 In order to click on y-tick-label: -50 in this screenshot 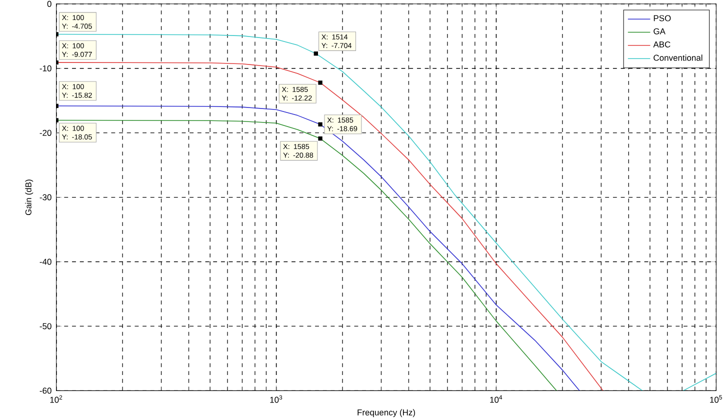, I will do `click(46, 326)`.